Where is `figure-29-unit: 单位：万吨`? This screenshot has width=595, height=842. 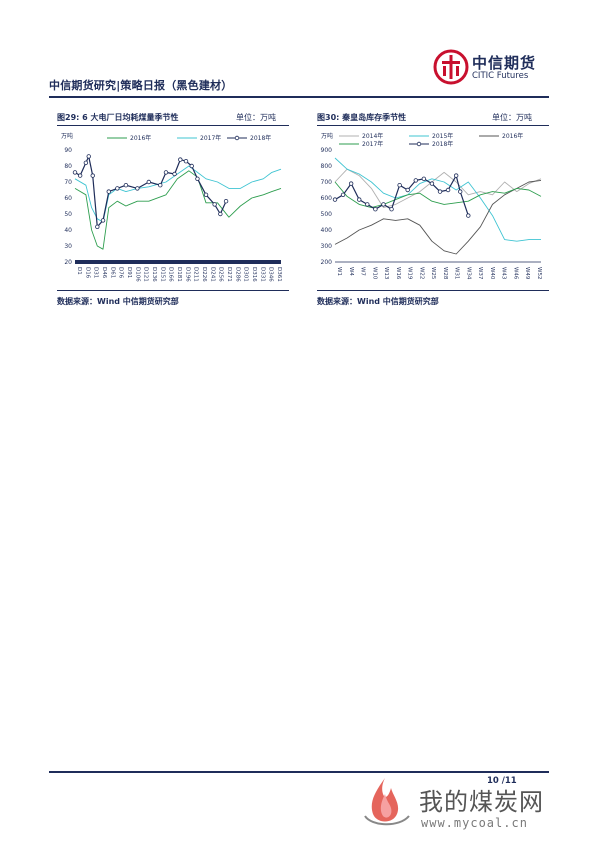
figure-29-unit: 单位：万吨 is located at coordinates (256, 117).